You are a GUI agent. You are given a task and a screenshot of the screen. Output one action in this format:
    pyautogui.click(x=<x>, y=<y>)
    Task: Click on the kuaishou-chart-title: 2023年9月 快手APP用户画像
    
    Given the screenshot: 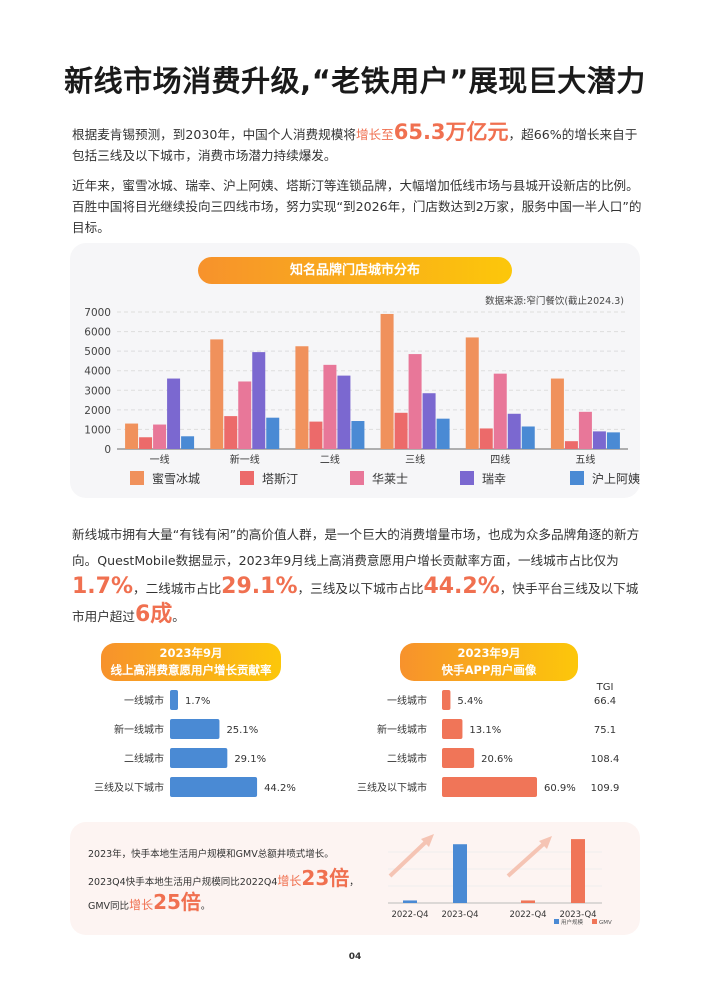 What is the action you would take?
    pyautogui.click(x=489, y=662)
    